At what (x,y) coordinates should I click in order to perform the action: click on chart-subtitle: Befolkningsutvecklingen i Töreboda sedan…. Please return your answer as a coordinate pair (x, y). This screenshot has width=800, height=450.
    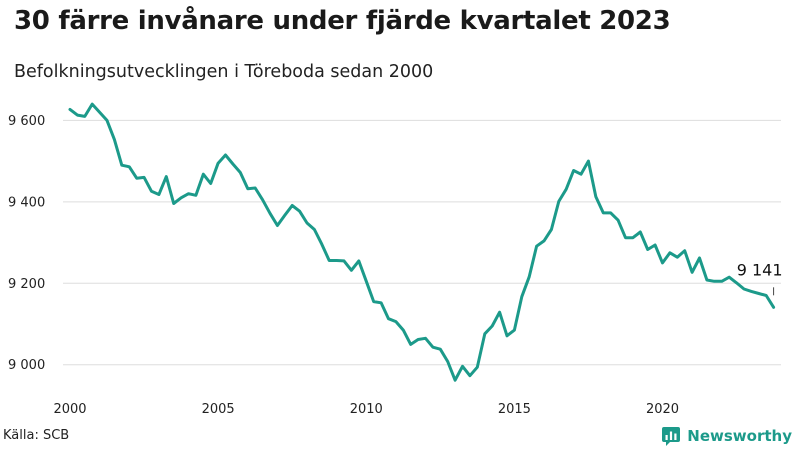
    Looking at the image, I should click on (224, 72).